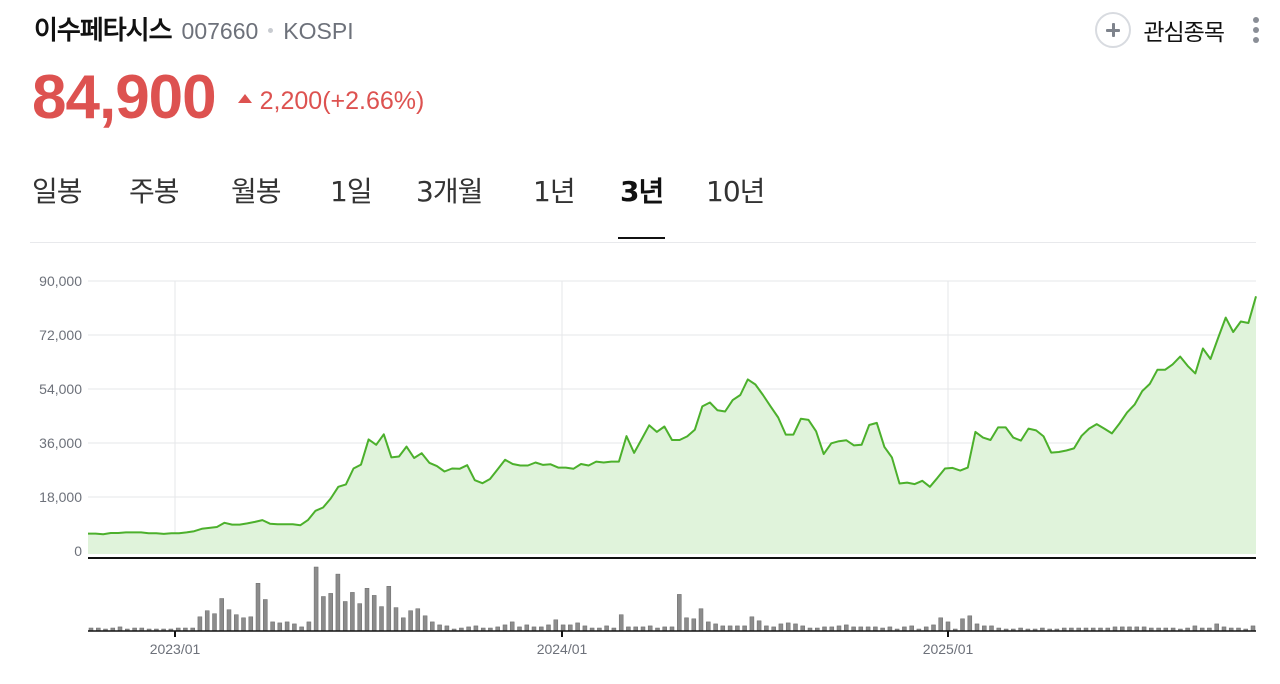 This screenshot has width=1280, height=684. I want to click on y-tick-label: 18,000, so click(60, 497).